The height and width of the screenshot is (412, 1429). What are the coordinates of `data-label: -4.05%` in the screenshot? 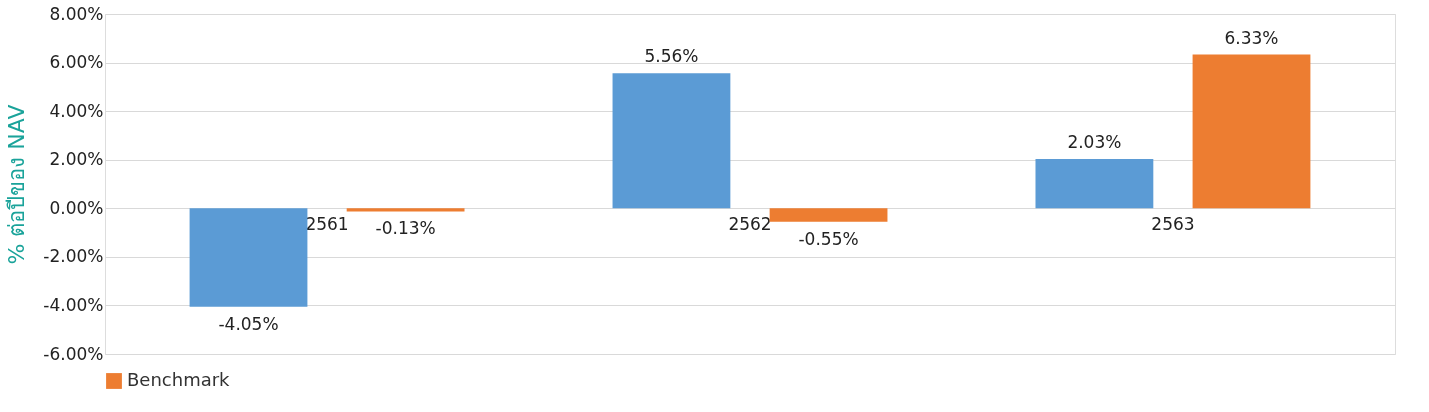 It's located at (248, 323).